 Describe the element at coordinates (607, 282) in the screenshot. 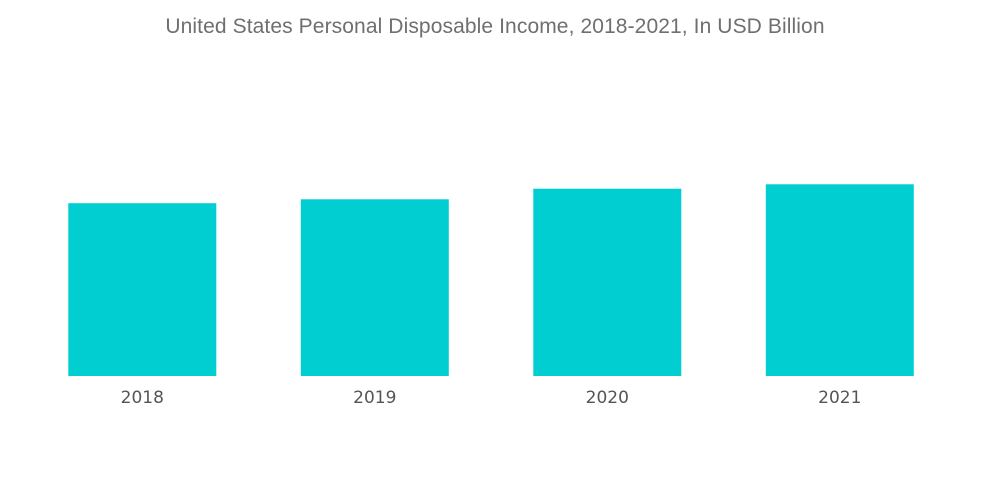

I see `bar-2020` at that location.